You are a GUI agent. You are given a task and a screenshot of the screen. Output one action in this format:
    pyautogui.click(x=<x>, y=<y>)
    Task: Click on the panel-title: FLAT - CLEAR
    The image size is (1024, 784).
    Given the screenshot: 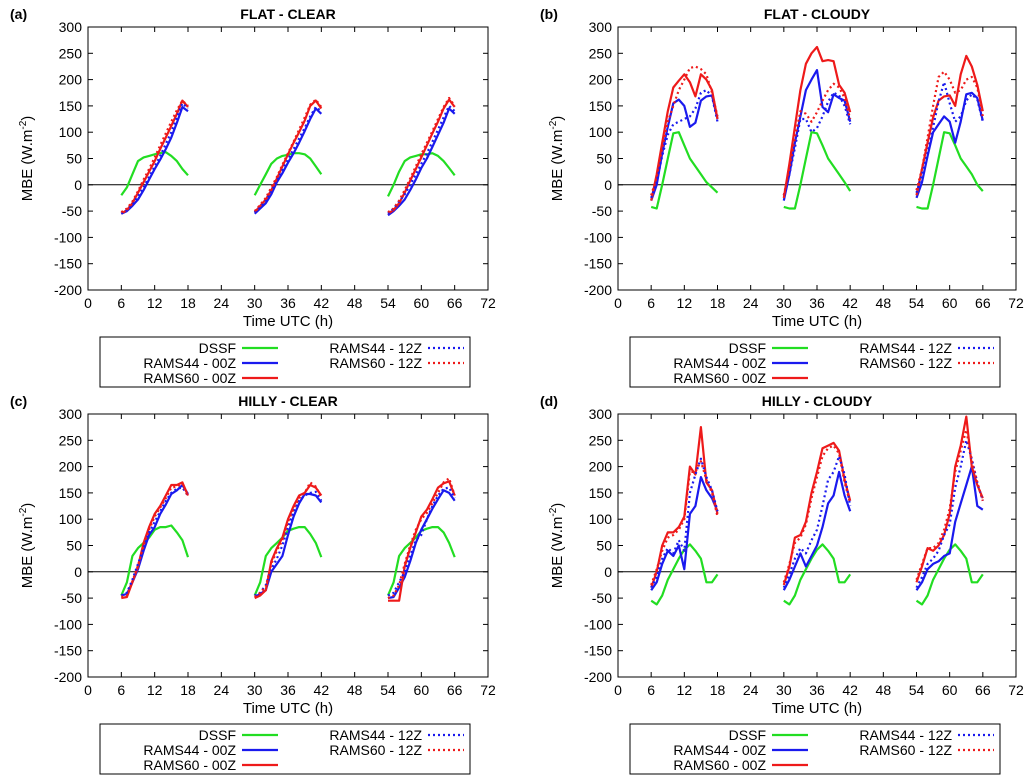 What is the action you would take?
    pyautogui.click(x=287, y=14)
    